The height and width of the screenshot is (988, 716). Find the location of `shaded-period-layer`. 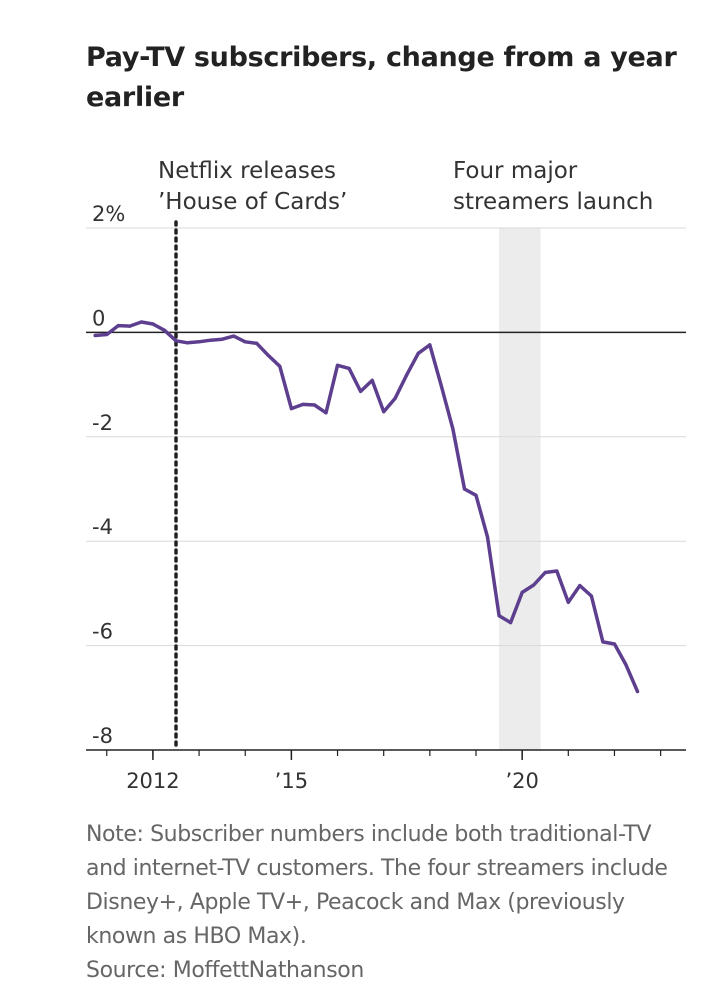

shaded-period-layer is located at coordinates (520, 489).